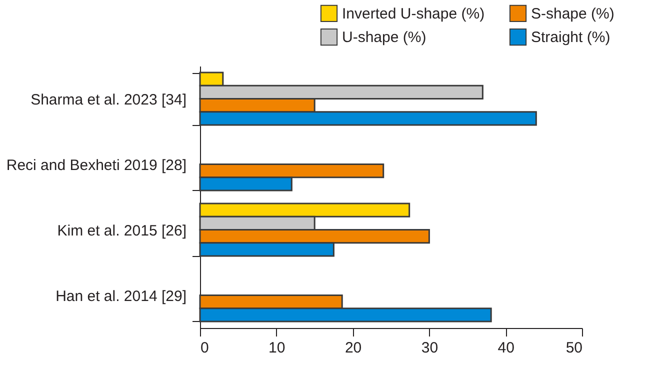 The height and width of the screenshot is (375, 663). Describe the element at coordinates (96, 165) in the screenshot. I see `y-tick-label: Reci and Bexheti 2019 [28]` at that location.